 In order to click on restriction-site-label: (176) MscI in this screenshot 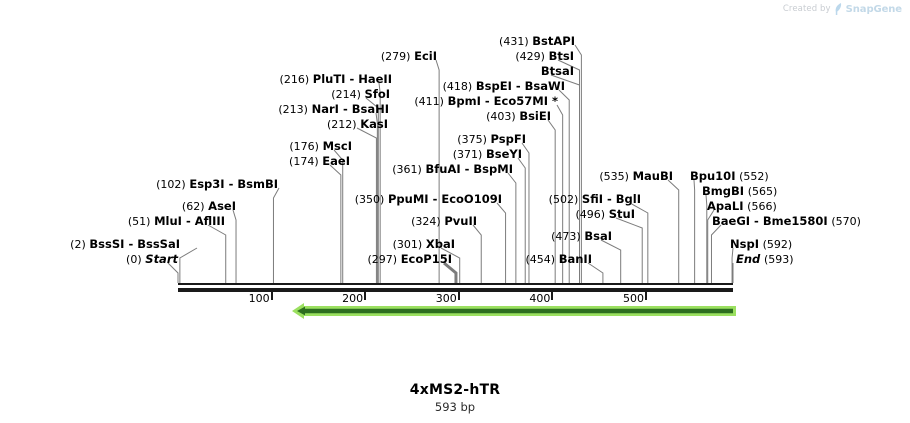, I will do `click(320, 146)`.